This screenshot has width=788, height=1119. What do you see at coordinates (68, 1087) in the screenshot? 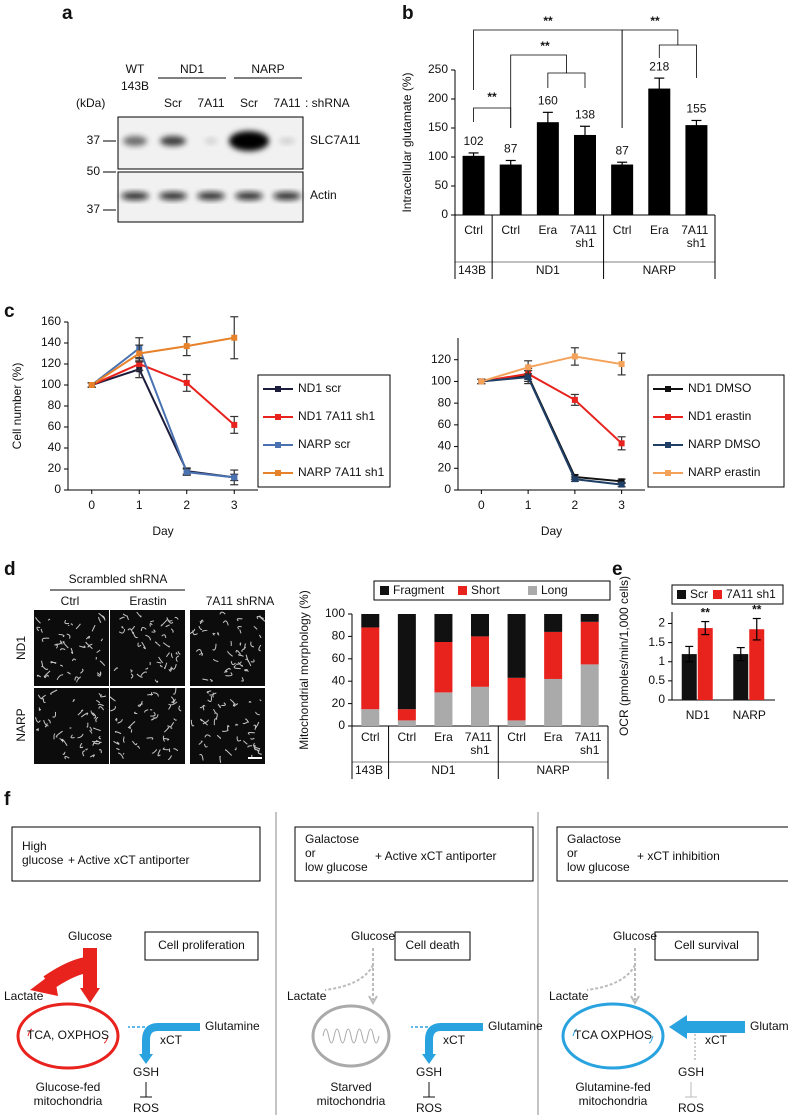
I see `mito-label: Glucose-fed` at bounding box center [68, 1087].